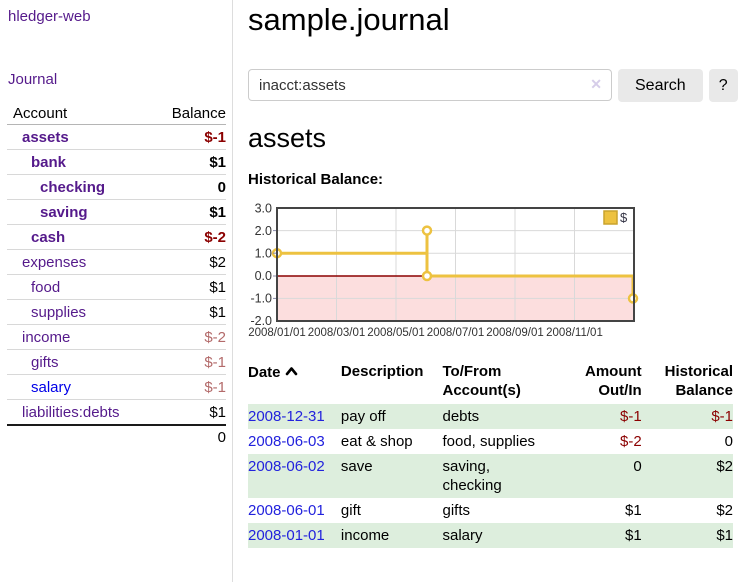 Image resolution: width=742 pixels, height=582 pixels. What do you see at coordinates (59, 312) in the screenshot?
I see `account-link-supplies: supplies` at bounding box center [59, 312].